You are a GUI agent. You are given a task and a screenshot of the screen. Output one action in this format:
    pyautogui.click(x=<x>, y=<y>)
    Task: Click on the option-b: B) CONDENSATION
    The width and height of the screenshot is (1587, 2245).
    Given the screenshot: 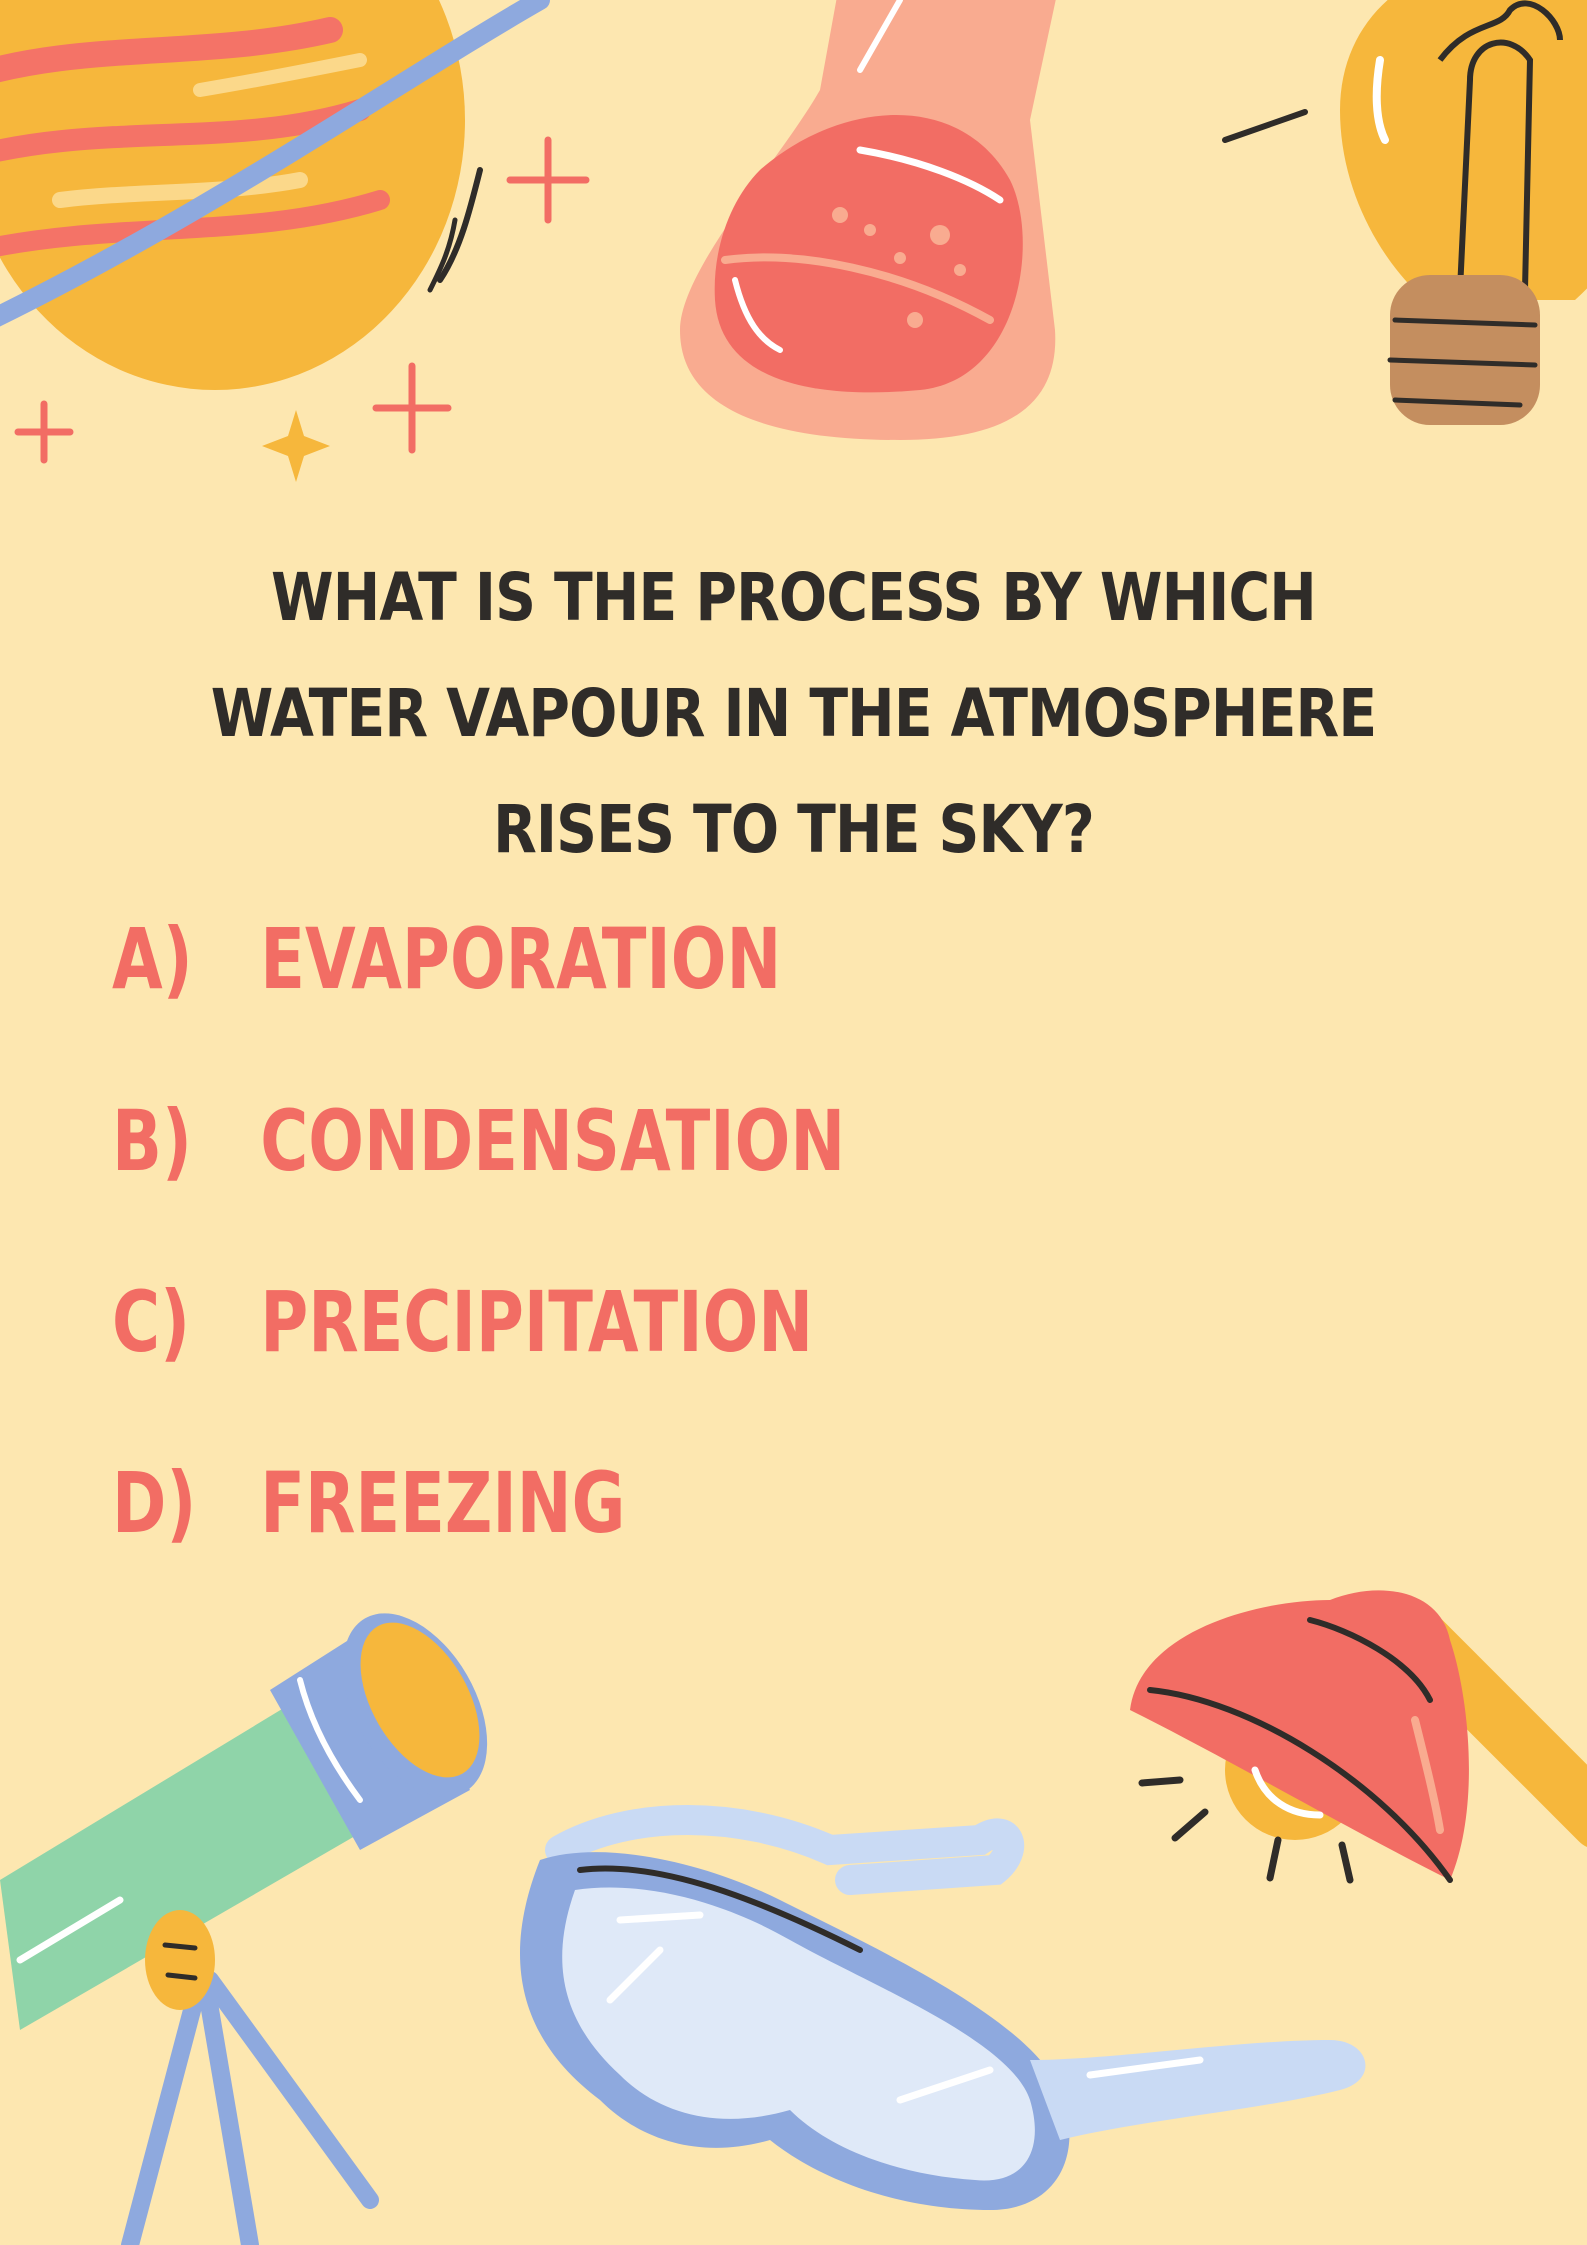 What is the action you would take?
    pyautogui.click(x=541, y=1141)
    